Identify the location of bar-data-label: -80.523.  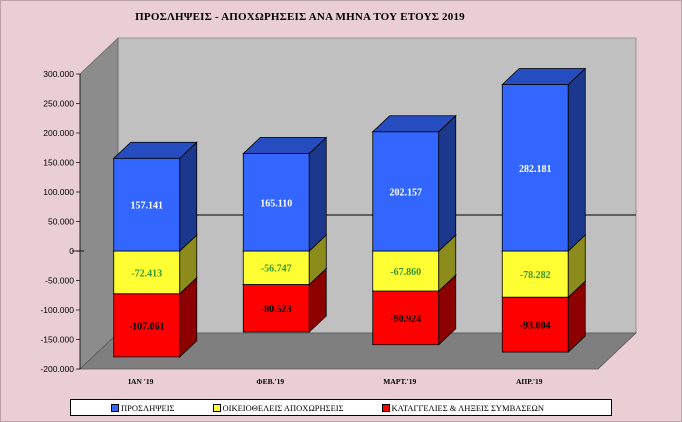
(276, 309).